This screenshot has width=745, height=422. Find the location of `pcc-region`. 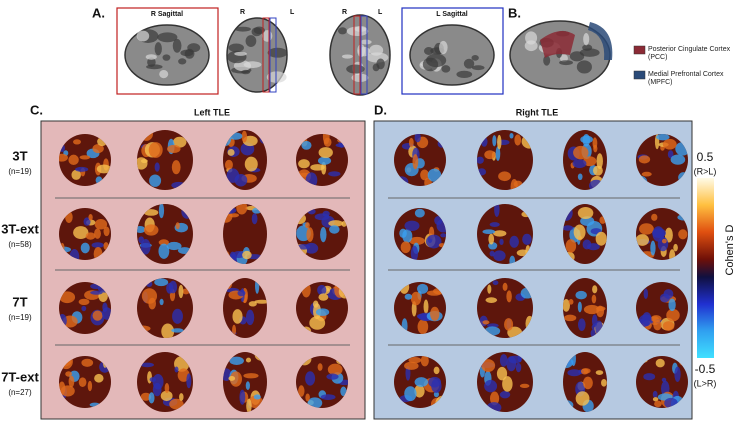

pcc-region is located at coordinates (557, 44).